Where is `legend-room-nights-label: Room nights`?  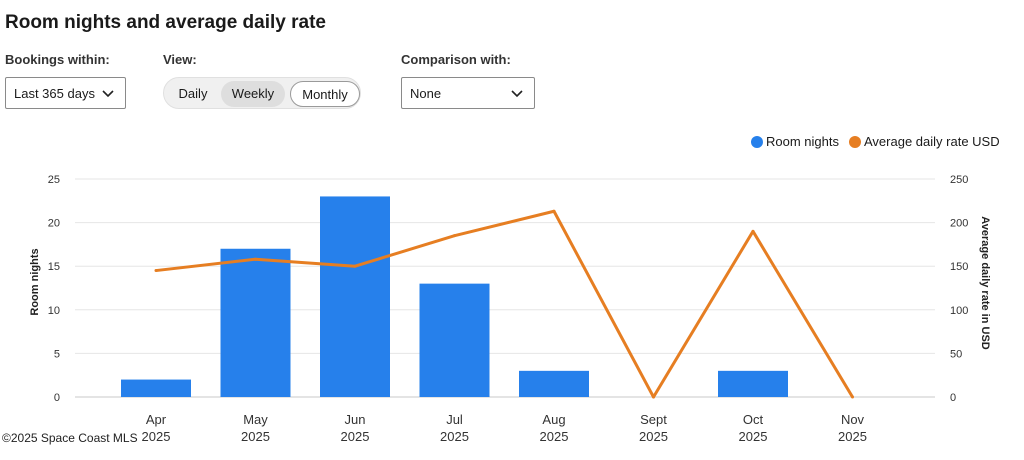
legend-room-nights-label: Room nights is located at coordinates (802, 141).